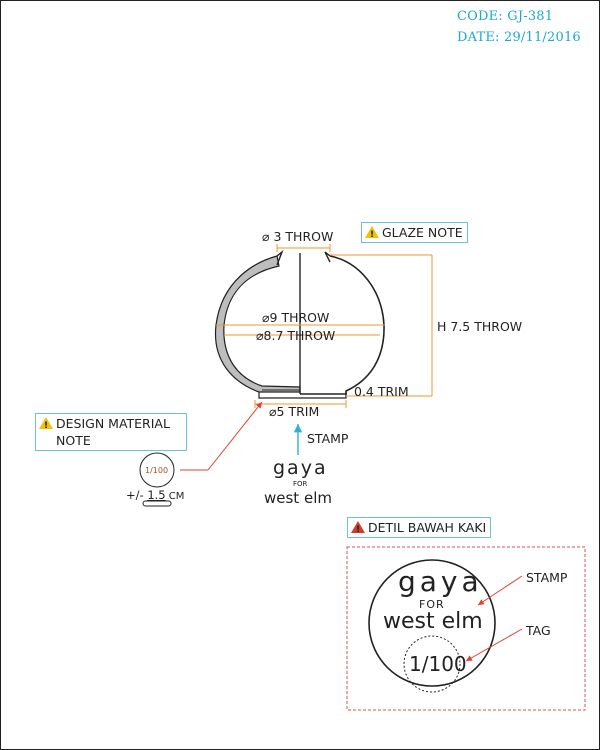 This screenshot has height=750, width=600. What do you see at coordinates (427, 527) in the screenshot?
I see `detil-note-label: DETIL BAWAH KAKI` at bounding box center [427, 527].